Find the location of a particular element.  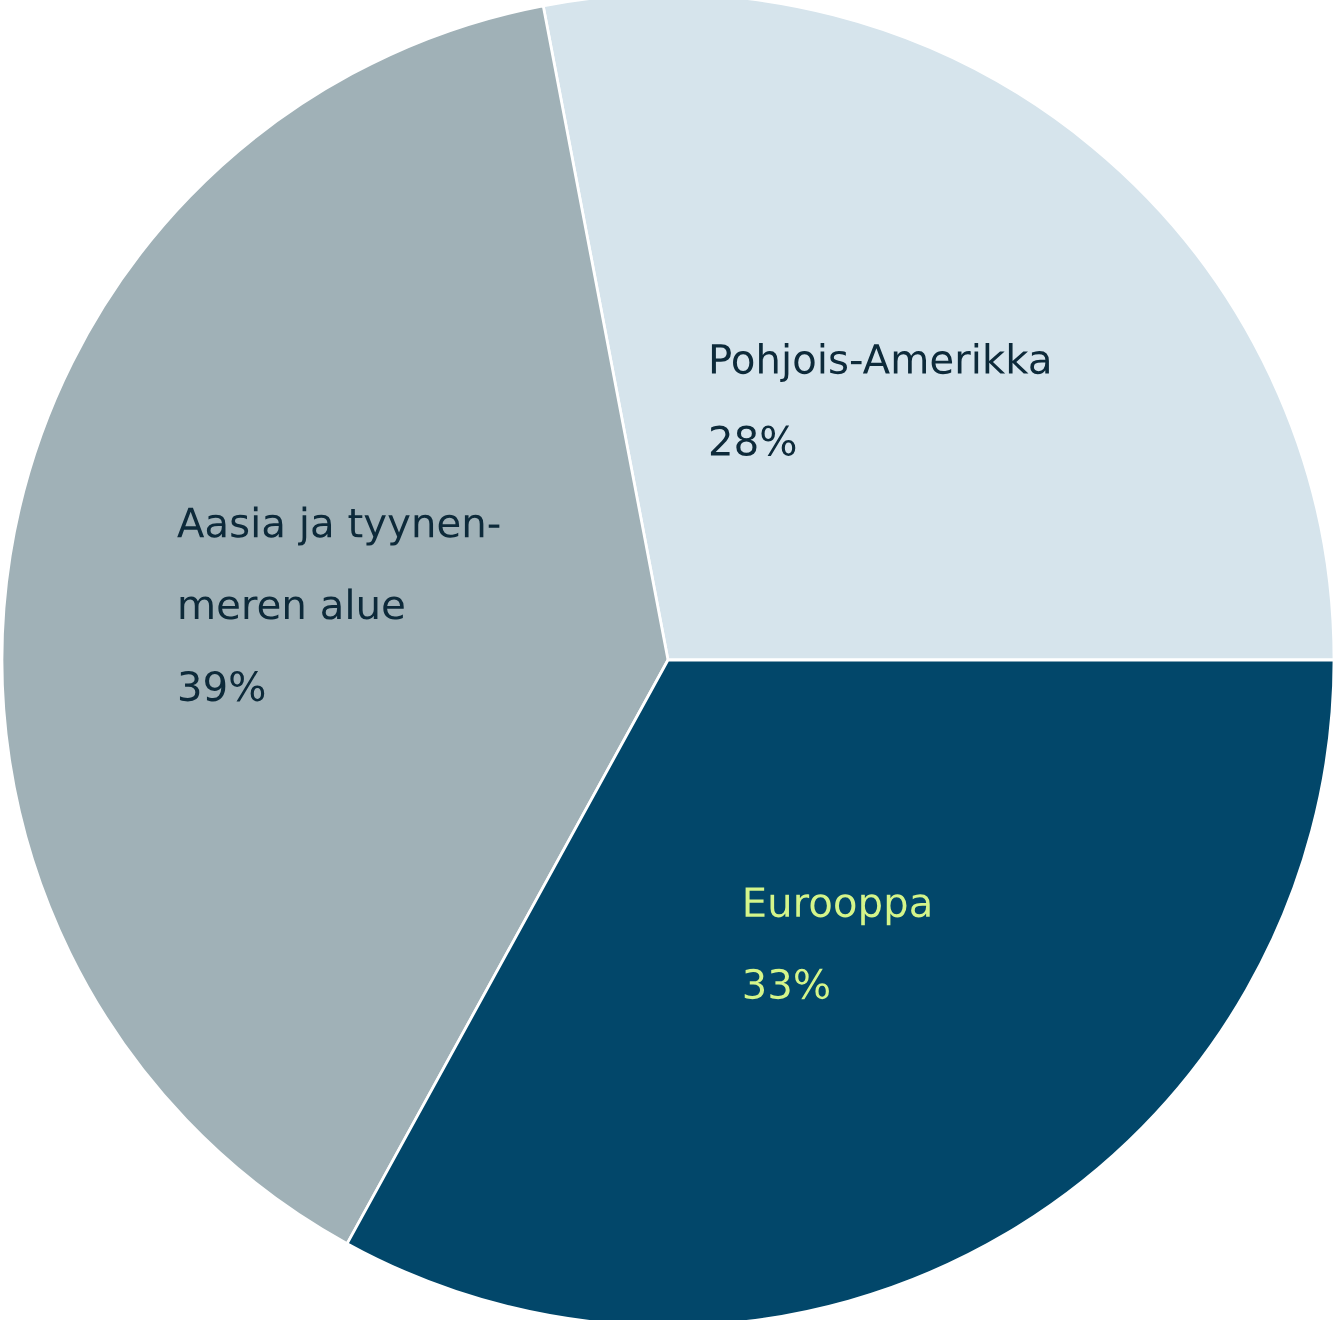

slice-label: Pohjois-Amerikka is located at coordinates (880, 362).